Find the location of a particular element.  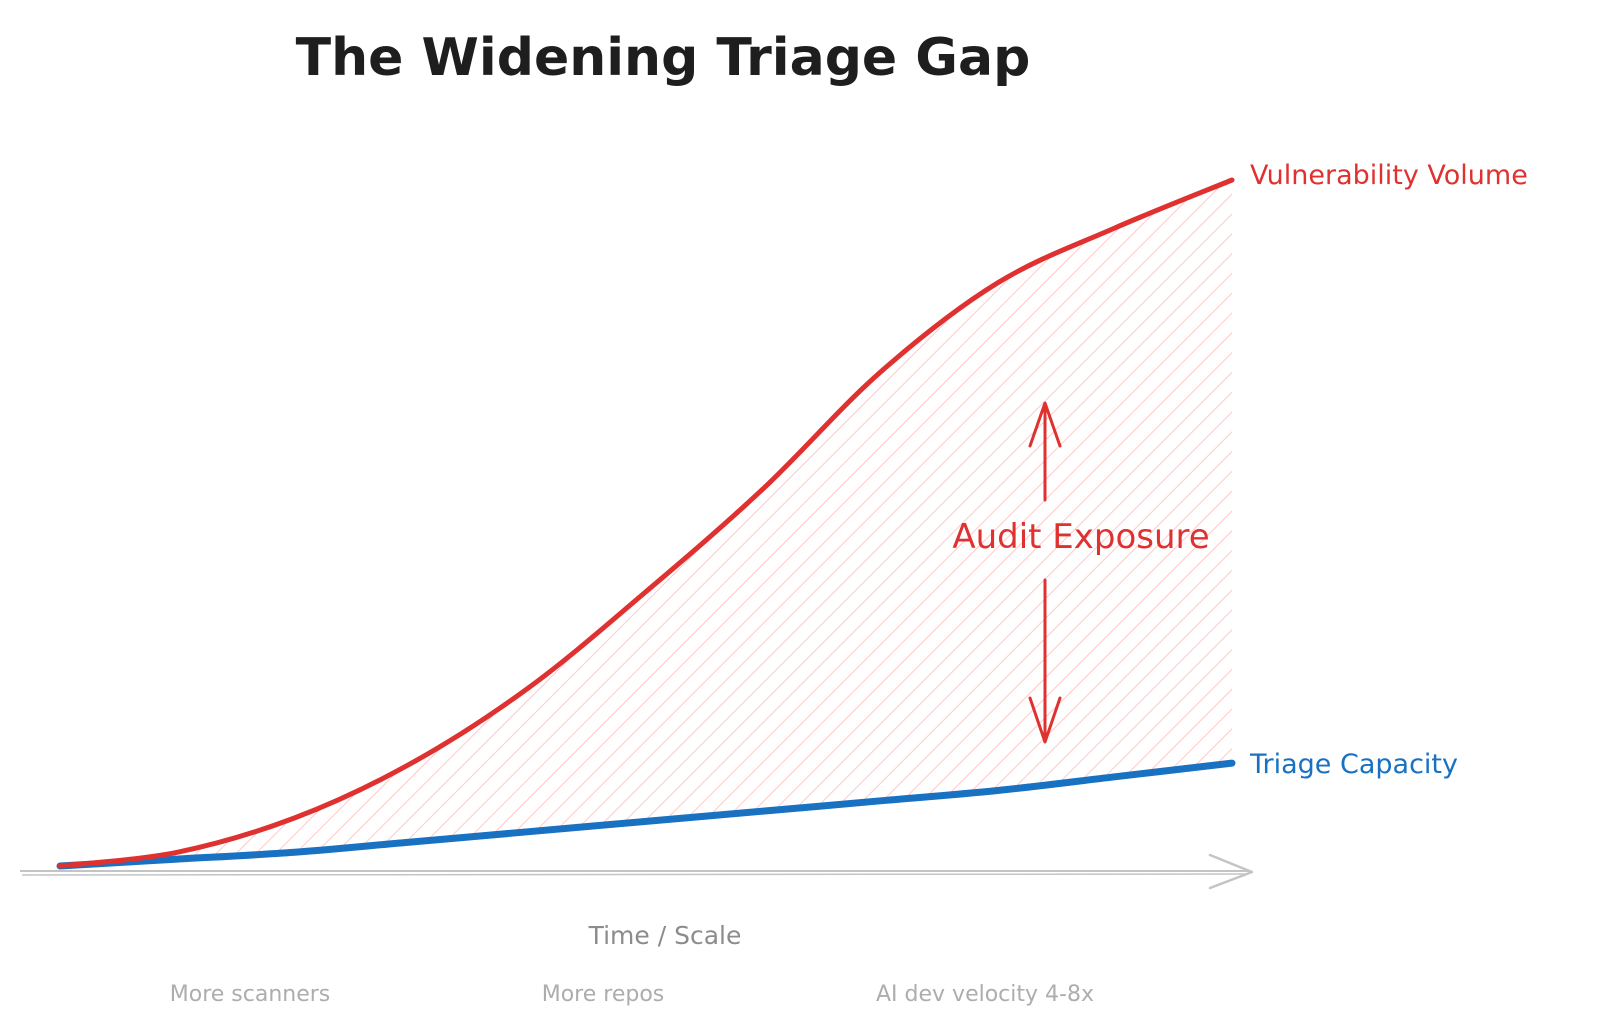

series-label-vulnerability-volume: Vulnerability Volume is located at coordinates (1389, 175).